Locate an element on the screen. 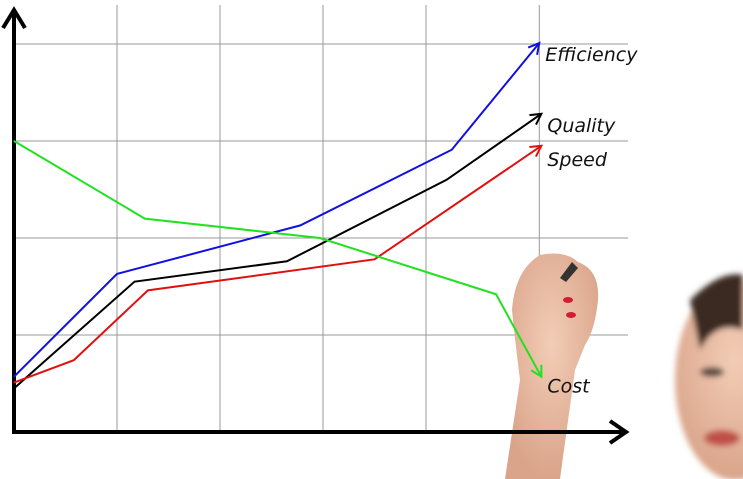  series-label-cost: Cost is located at coordinates (569, 387).